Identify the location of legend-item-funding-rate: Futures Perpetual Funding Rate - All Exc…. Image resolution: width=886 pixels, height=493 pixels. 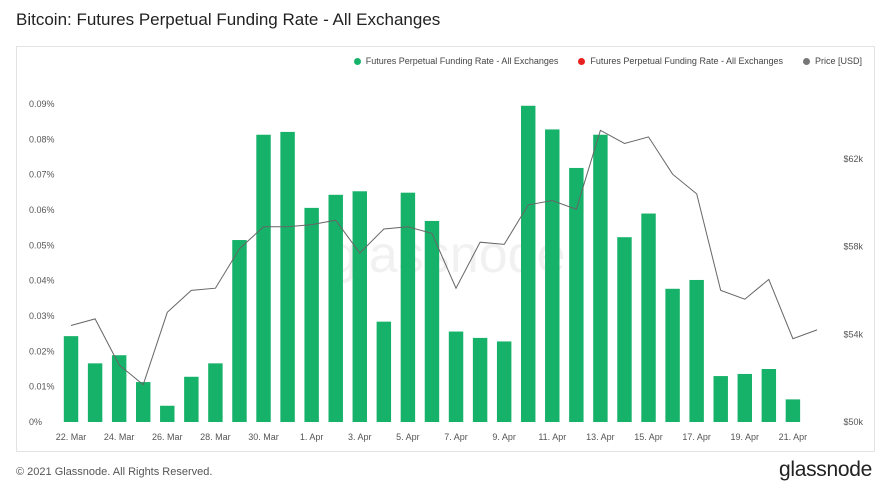
(456, 61).